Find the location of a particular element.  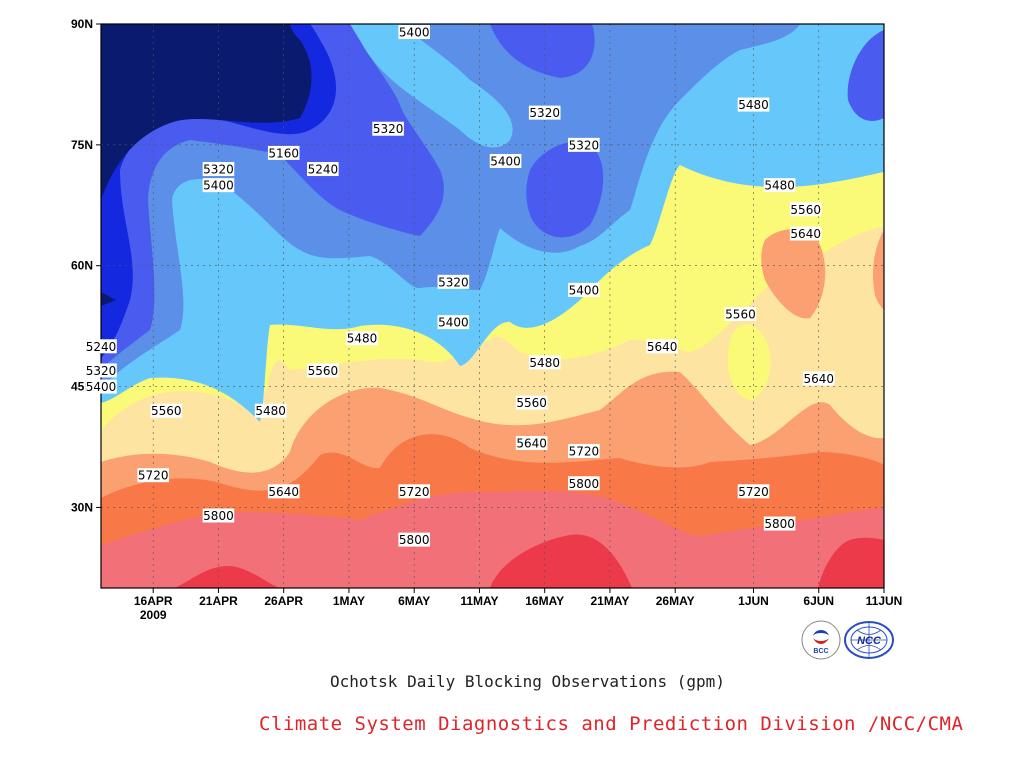

bcc-logo-icon: BCC is located at coordinates (821, 640).